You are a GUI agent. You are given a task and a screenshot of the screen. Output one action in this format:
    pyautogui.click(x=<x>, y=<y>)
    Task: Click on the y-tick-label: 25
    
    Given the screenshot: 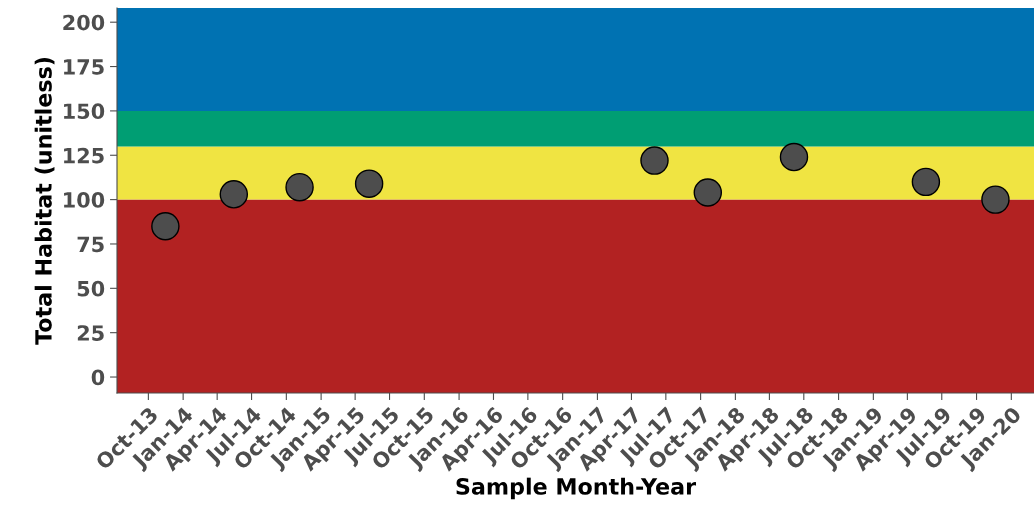 What is the action you would take?
    pyautogui.click(x=90, y=333)
    